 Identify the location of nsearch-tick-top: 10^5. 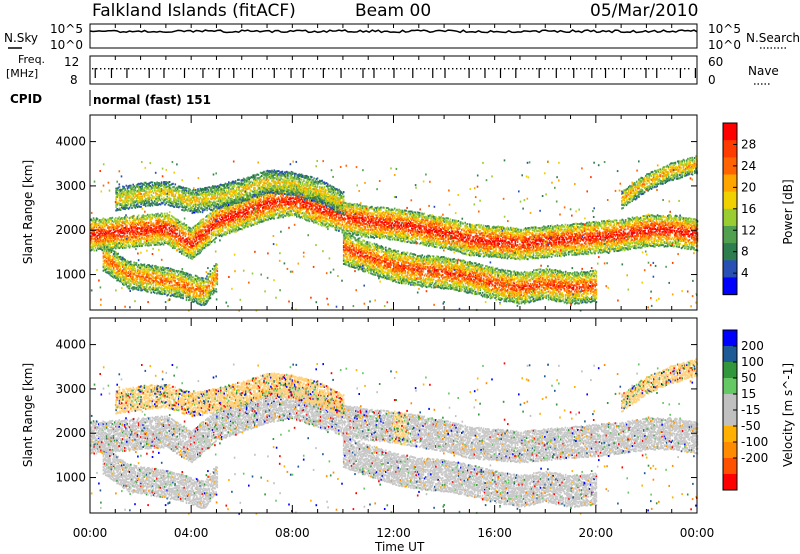
(724, 29).